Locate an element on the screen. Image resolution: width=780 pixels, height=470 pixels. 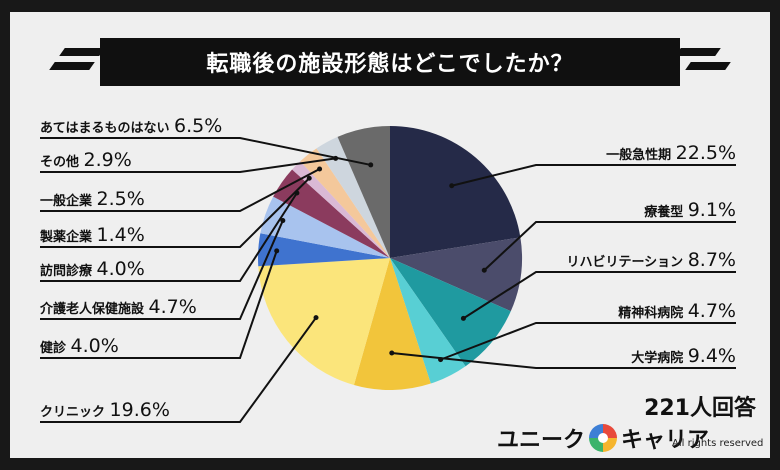
logo-mark-icon is located at coordinates (603, 438).